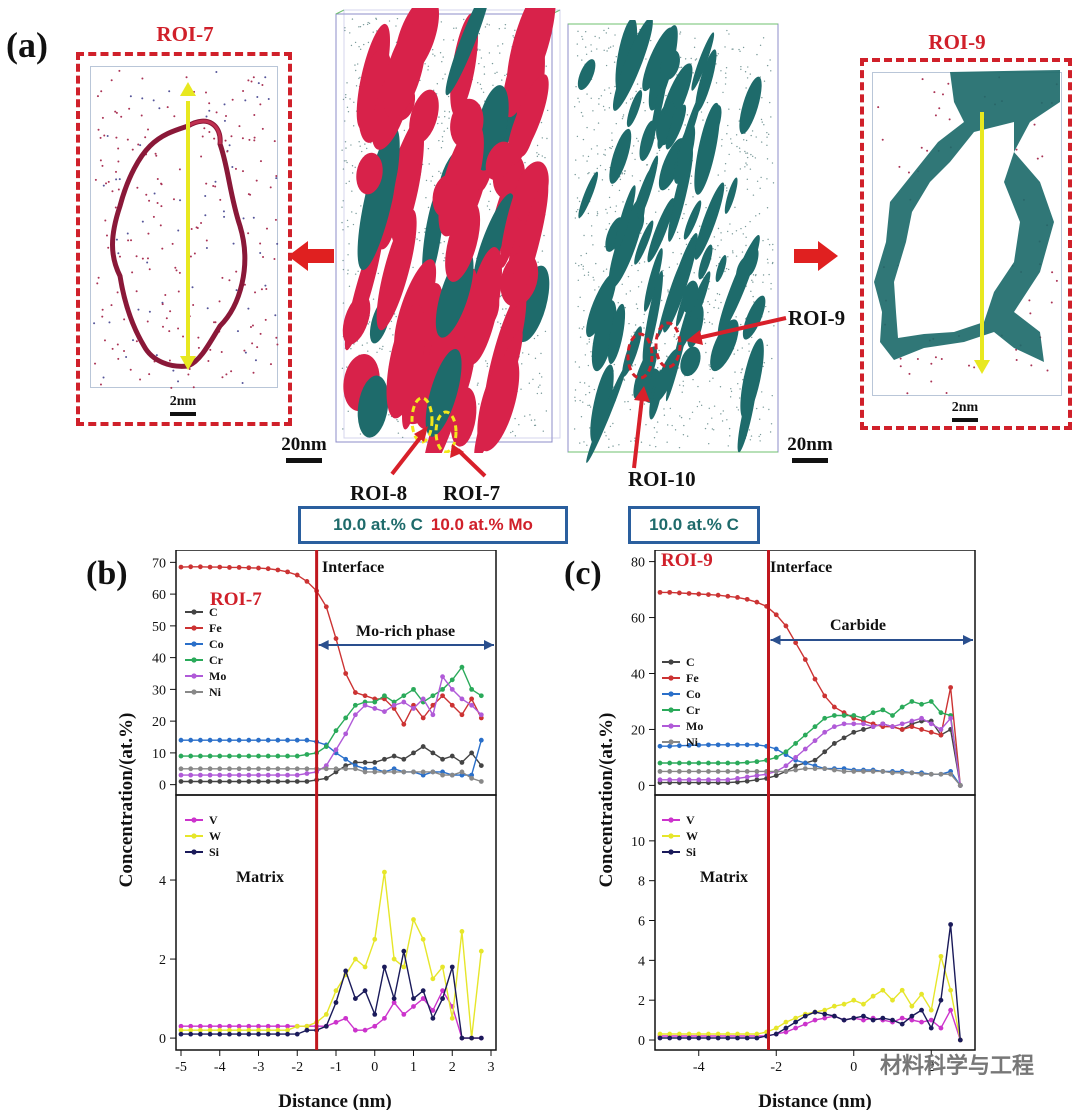  I want to click on y-axis-title: Concentration/(at.%), so click(606, 800).